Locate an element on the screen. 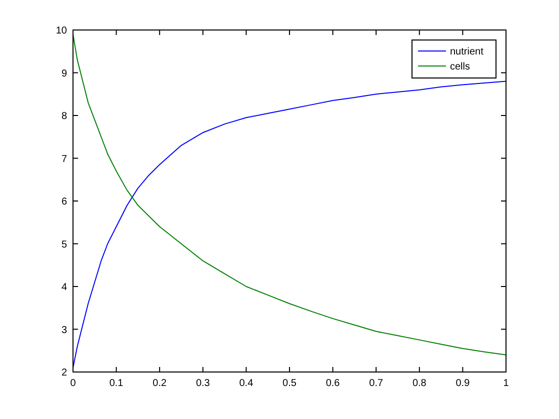  legend-label: cells is located at coordinates (460, 67).